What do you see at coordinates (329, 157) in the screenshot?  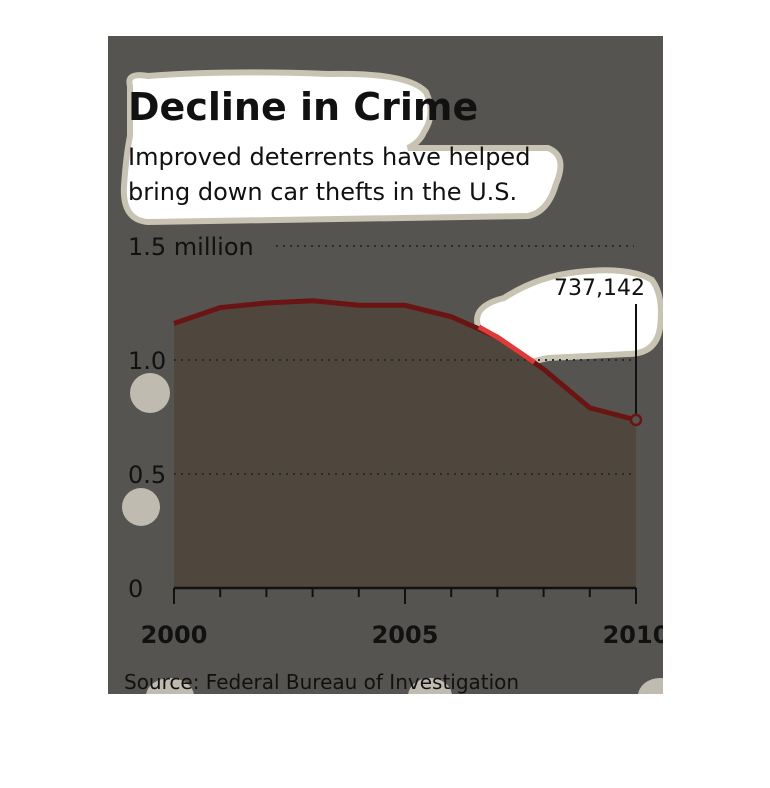 I see `chart-subtitle-line-1: Improved deterrents have helped` at bounding box center [329, 157].